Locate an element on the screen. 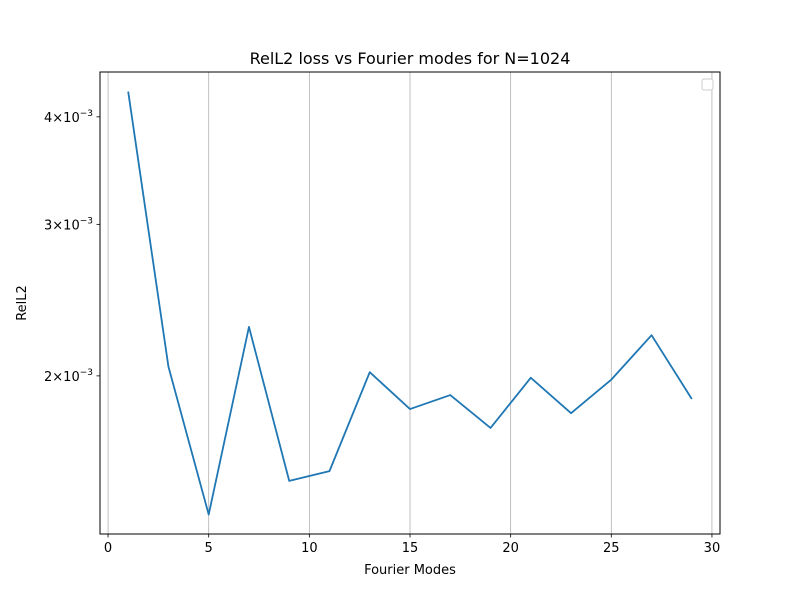 This screenshot has height=600, width=800. y-tick-label: 2×10⁻³ is located at coordinates (68, 376).